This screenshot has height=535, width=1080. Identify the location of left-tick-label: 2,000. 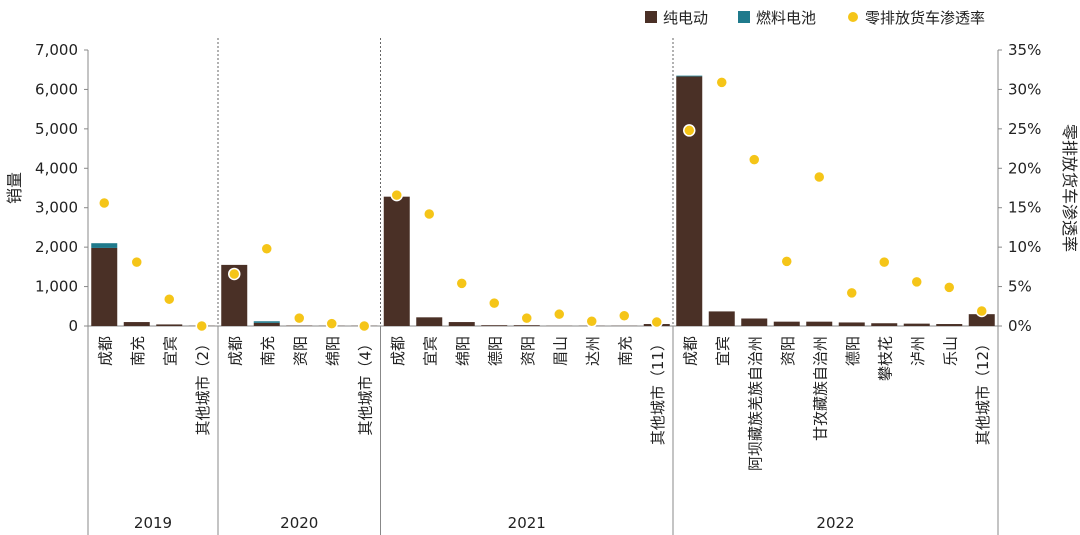
(56, 247).